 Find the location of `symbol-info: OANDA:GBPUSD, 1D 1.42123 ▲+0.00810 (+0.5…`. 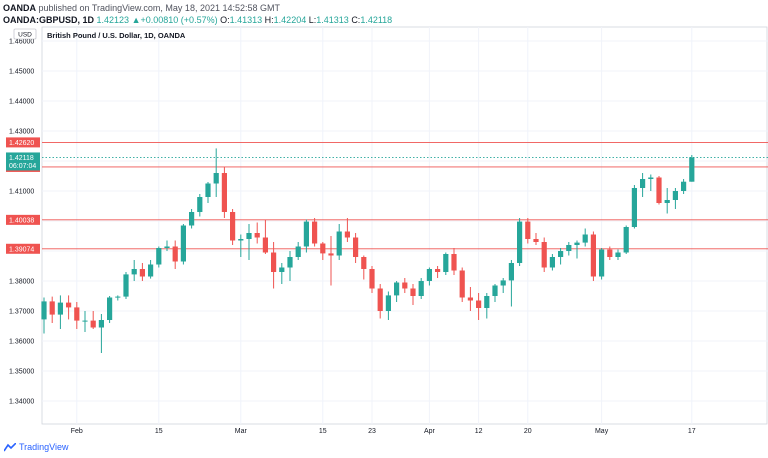

symbol-info: OANDA:GBPUSD, 1D 1.42123 ▲+0.00810 (+0.5… is located at coordinates (197, 20).